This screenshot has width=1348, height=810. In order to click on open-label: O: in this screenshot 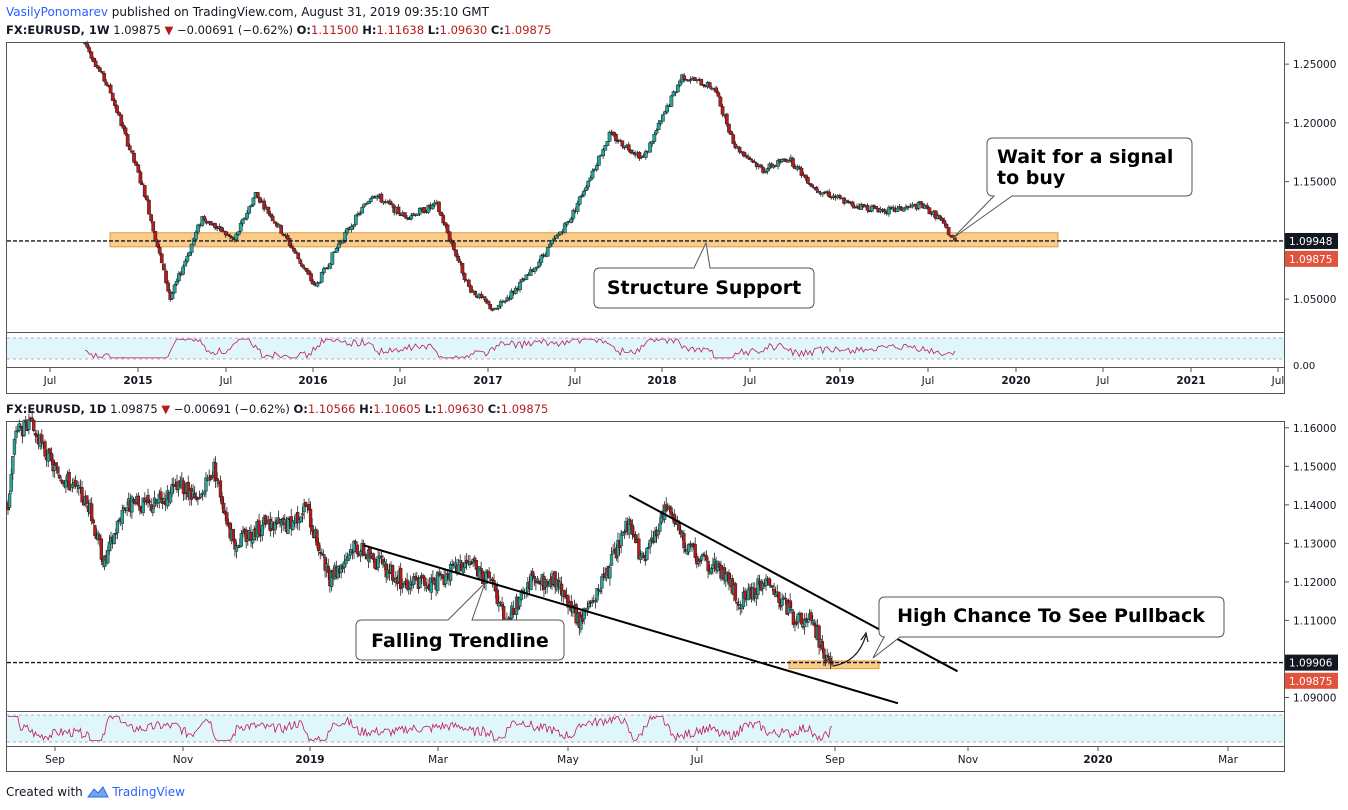, I will do `click(304, 30)`.